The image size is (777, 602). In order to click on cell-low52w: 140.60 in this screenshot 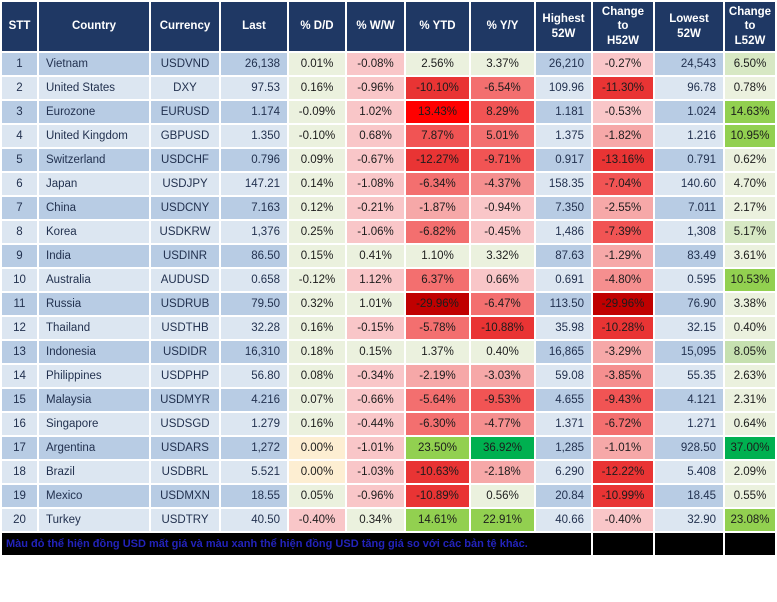, I will do `click(689, 184)`.